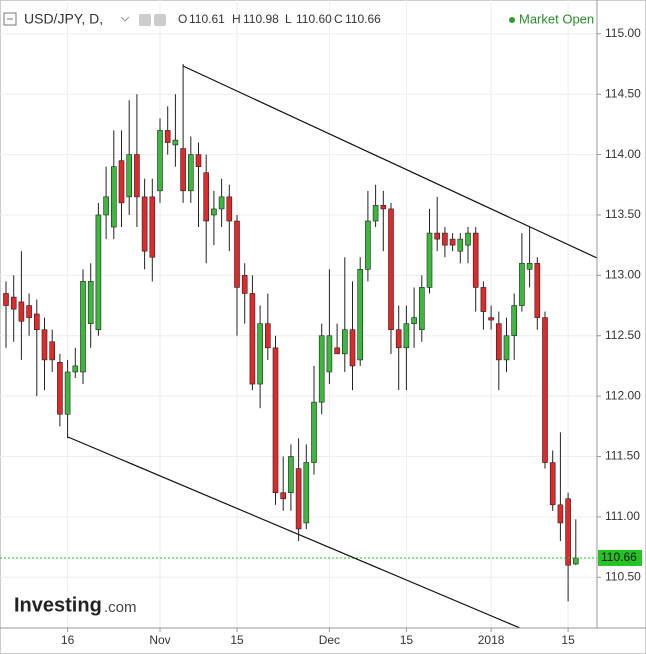  Describe the element at coordinates (491, 640) in the screenshot. I see `x-tick-label: 2018` at that location.